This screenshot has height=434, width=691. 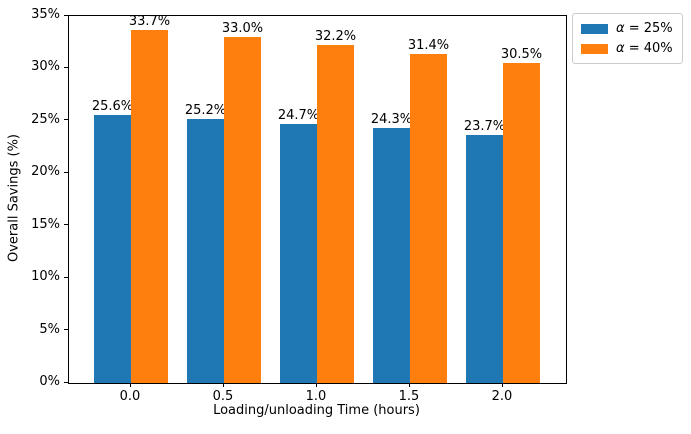 What do you see at coordinates (644, 48) in the screenshot?
I see `legend-label: α = 40%` at bounding box center [644, 48].